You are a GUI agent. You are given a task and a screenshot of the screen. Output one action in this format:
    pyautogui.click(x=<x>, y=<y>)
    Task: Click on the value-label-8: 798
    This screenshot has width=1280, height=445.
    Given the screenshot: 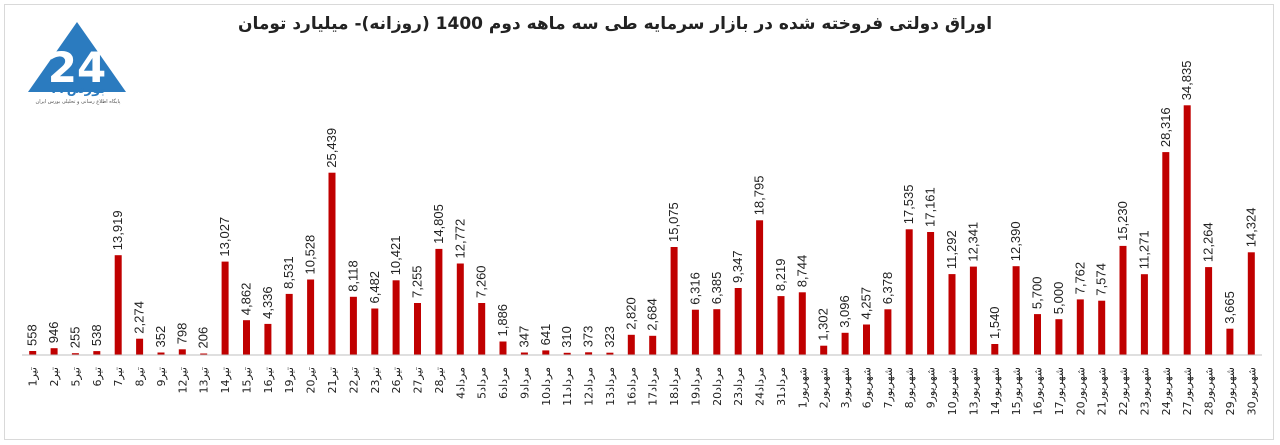 What is the action you would take?
    pyautogui.click(x=181, y=334)
    